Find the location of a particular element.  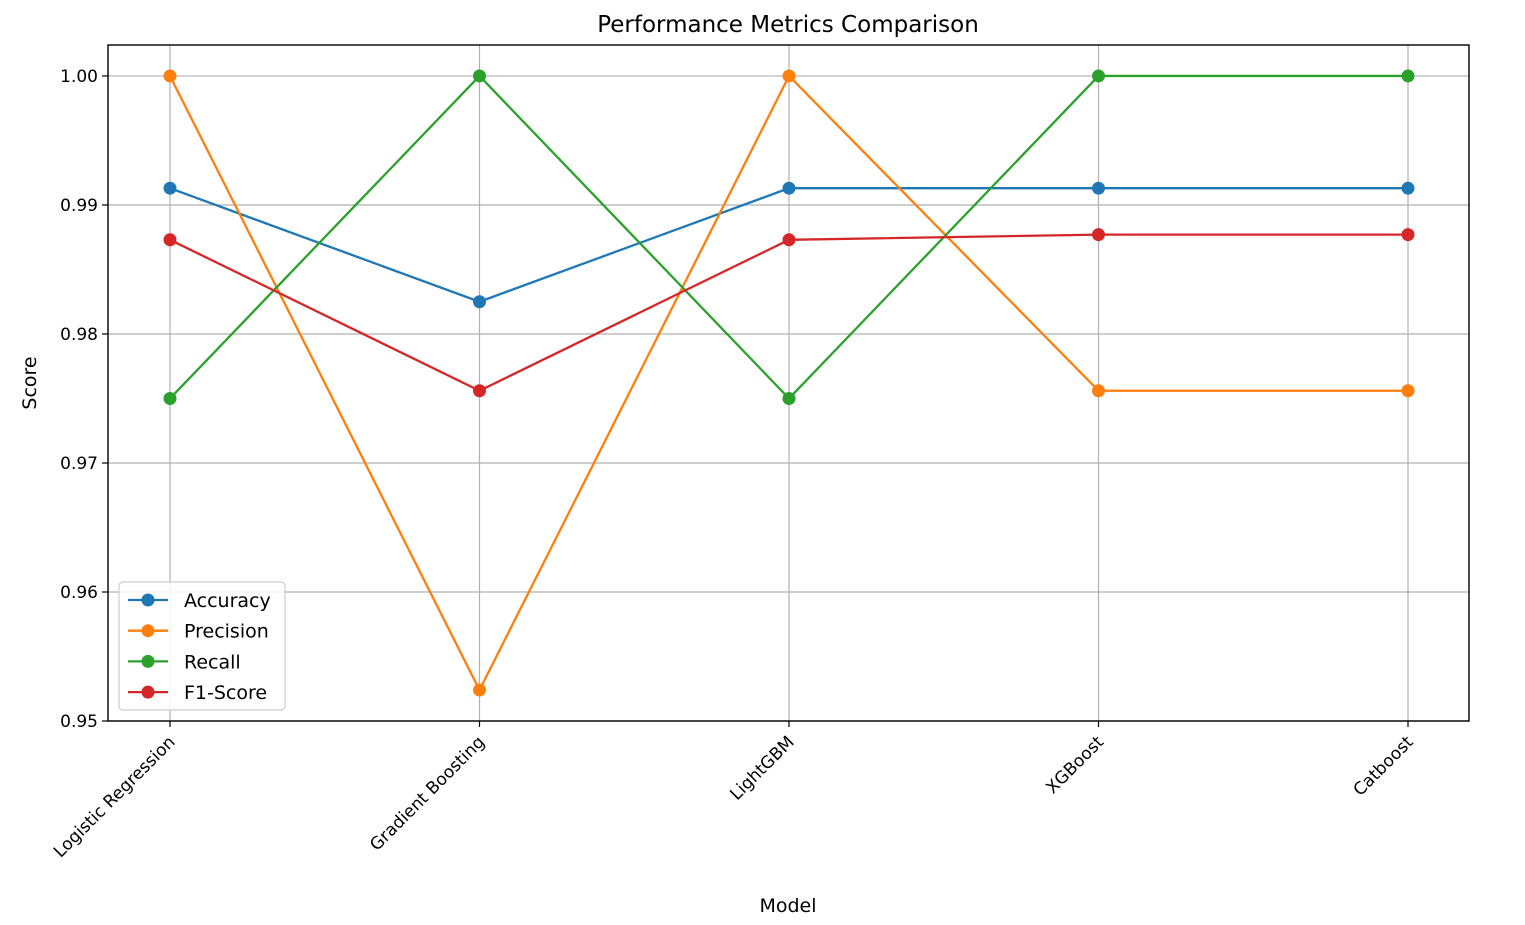

x-tick-label: XGBoost is located at coordinates (1075, 765).